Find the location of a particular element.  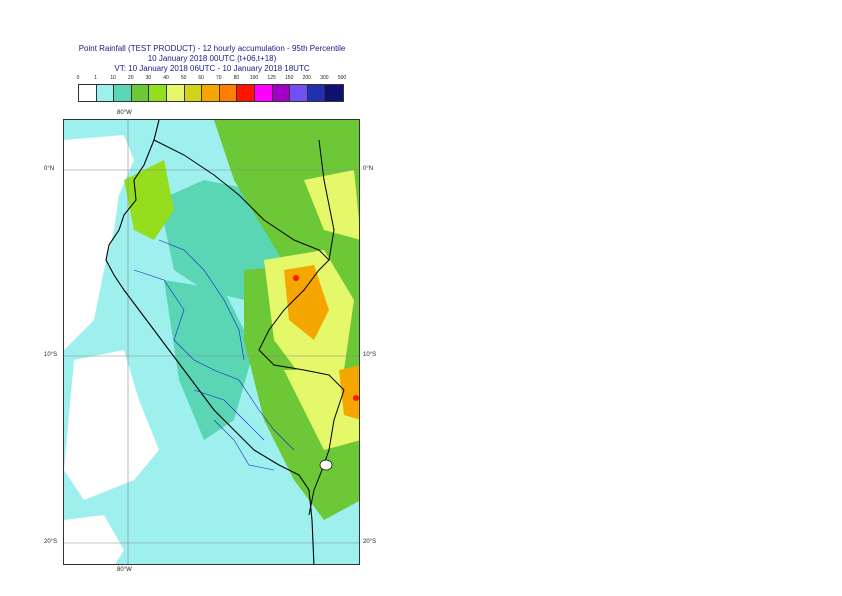

lat-label-right-20: 20°S is located at coordinates (370, 542).